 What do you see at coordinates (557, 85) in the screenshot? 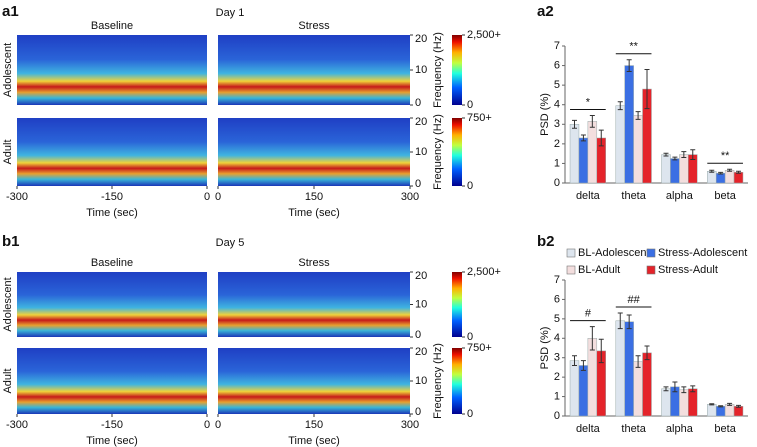
I see `y-tick-label: 5` at bounding box center [557, 85].